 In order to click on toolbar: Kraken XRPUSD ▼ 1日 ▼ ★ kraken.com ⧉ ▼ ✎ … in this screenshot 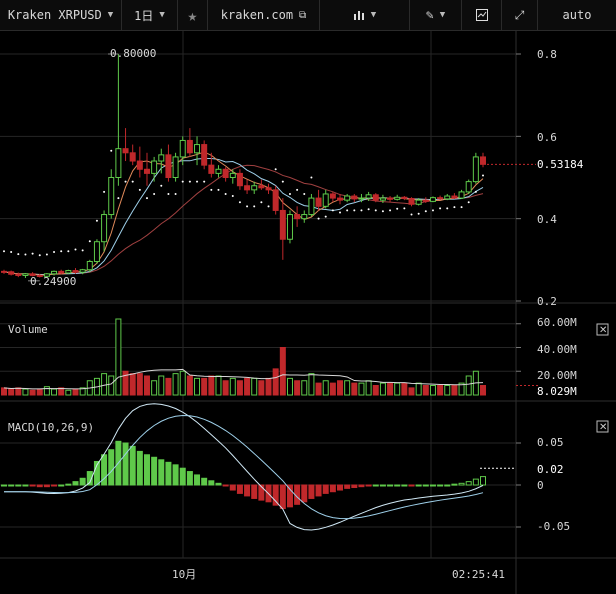, I will do `click(308, 15)`.